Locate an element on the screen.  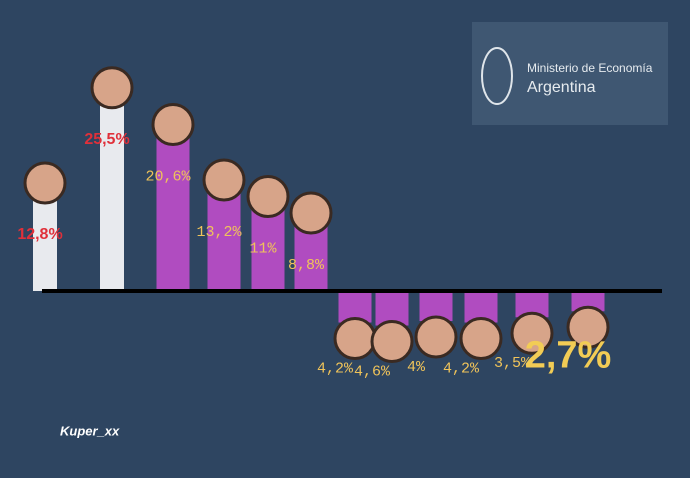
value-label: 11% is located at coordinates (263, 248).